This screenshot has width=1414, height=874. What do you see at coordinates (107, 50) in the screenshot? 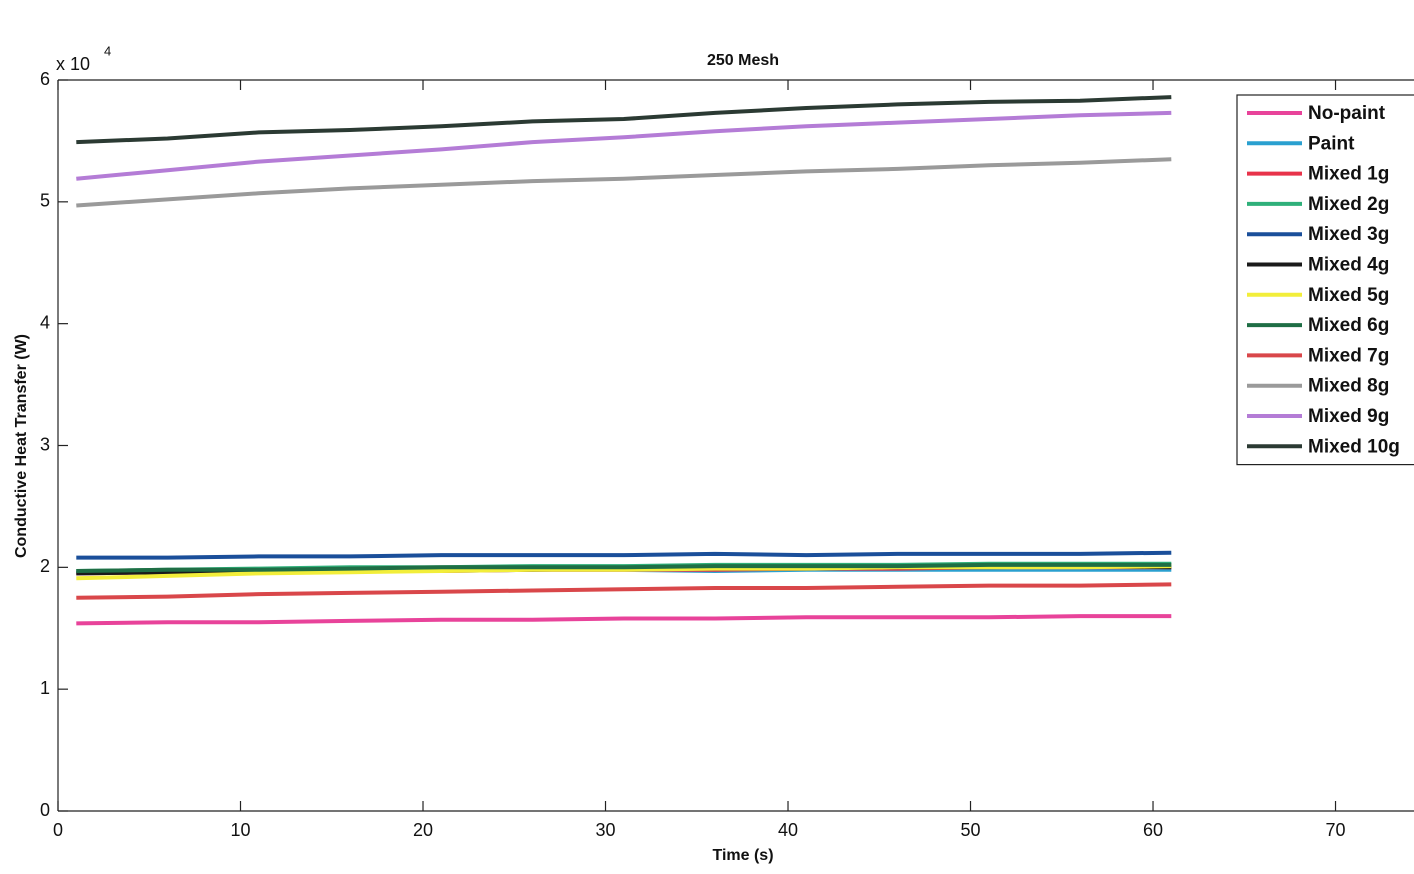
I see `y-scale-exponent: 4` at bounding box center [107, 50].